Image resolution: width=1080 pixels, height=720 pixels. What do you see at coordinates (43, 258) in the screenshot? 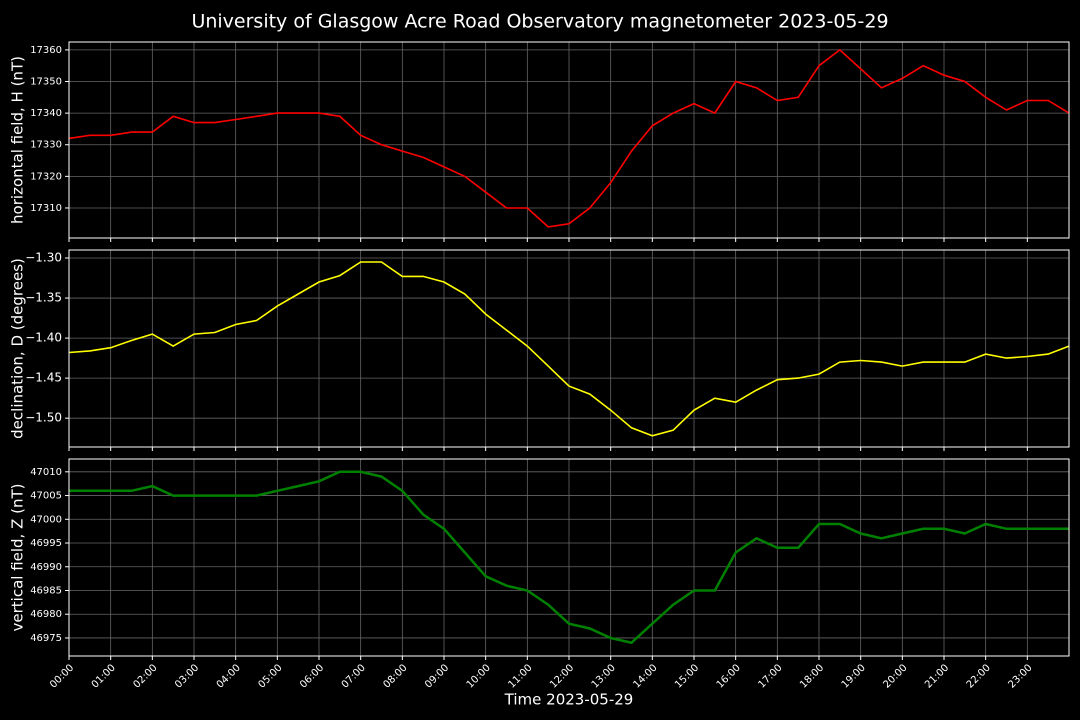
I see `y-tick-label: −1.30` at bounding box center [43, 258].